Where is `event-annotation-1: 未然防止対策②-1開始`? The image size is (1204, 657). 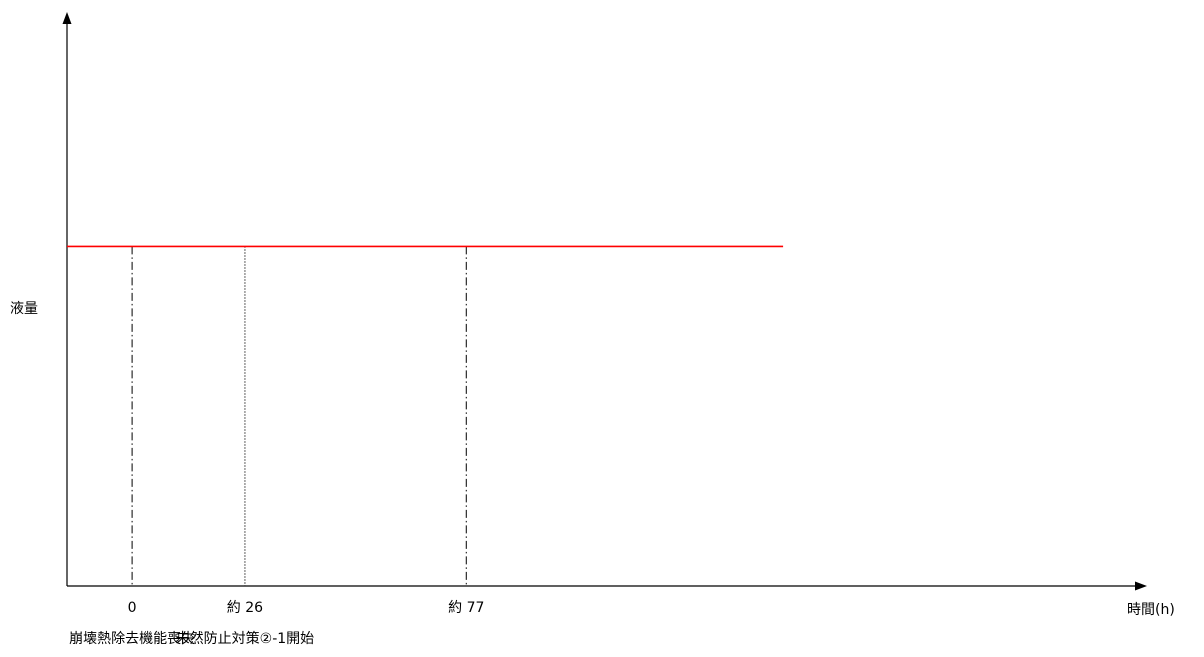 event-annotation-1: 未然防止対策②-1開始 is located at coordinates (245, 638).